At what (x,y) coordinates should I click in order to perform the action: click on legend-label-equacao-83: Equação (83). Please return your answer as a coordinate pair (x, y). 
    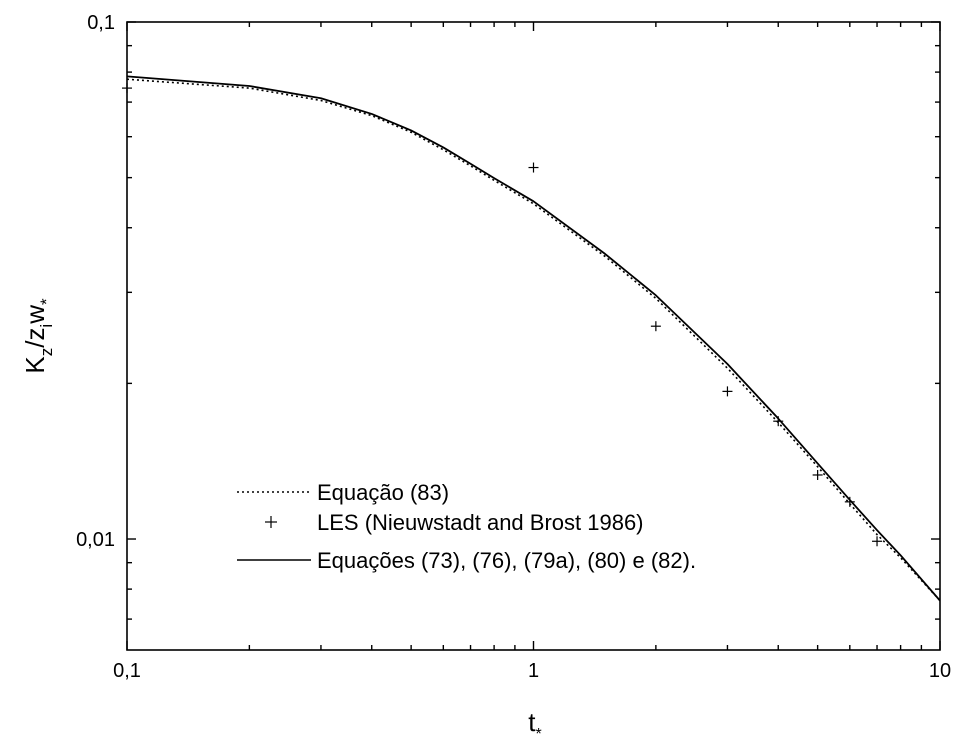
    Looking at the image, I should click on (383, 492).